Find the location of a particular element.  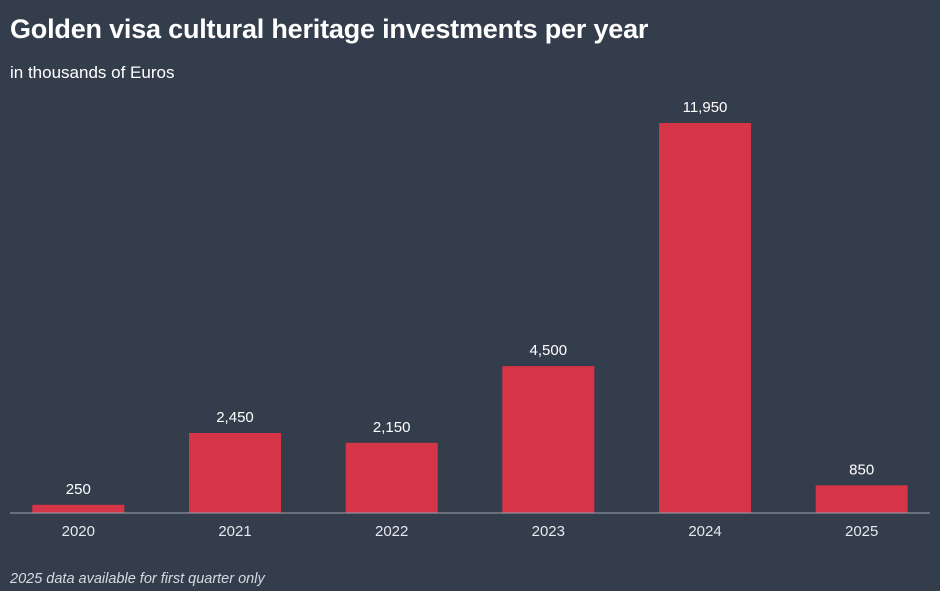

chart-subtitle: in thousands of Euros is located at coordinates (92, 72).